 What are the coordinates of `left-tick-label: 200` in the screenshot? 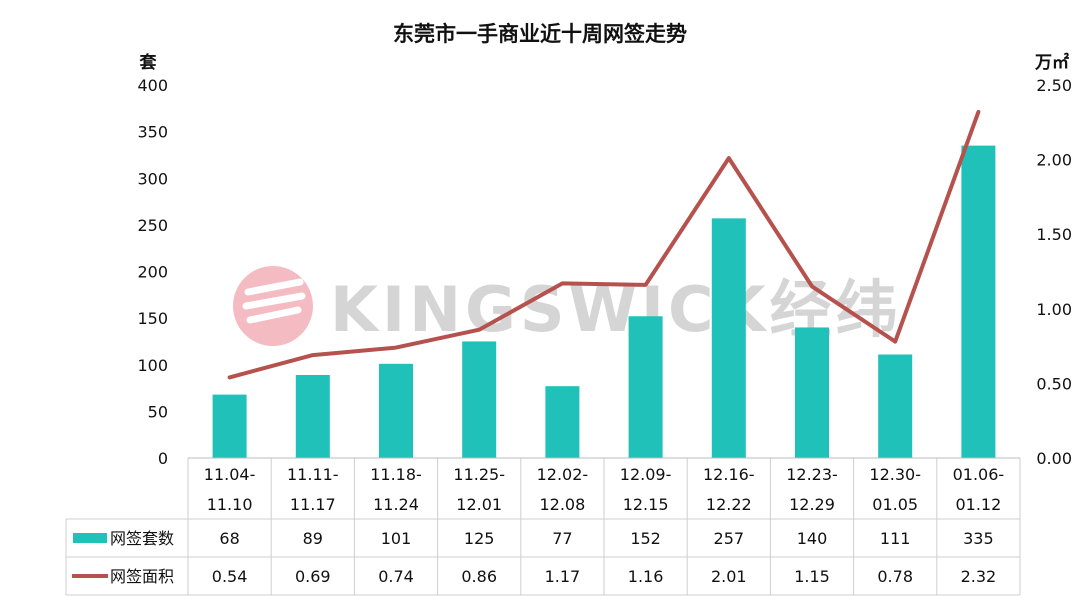 It's located at (152, 272).